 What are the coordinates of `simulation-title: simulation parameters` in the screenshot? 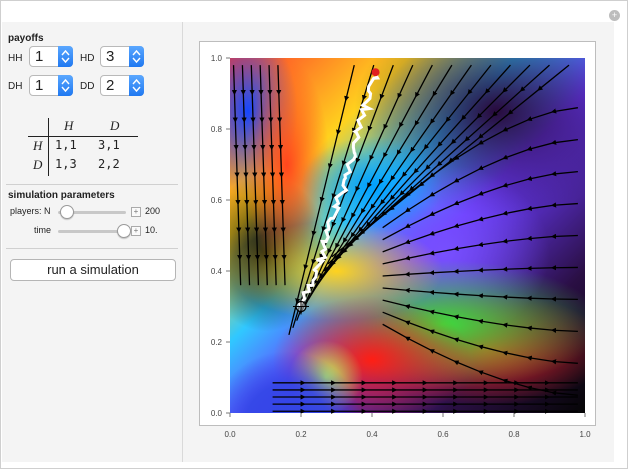 It's located at (61, 195).